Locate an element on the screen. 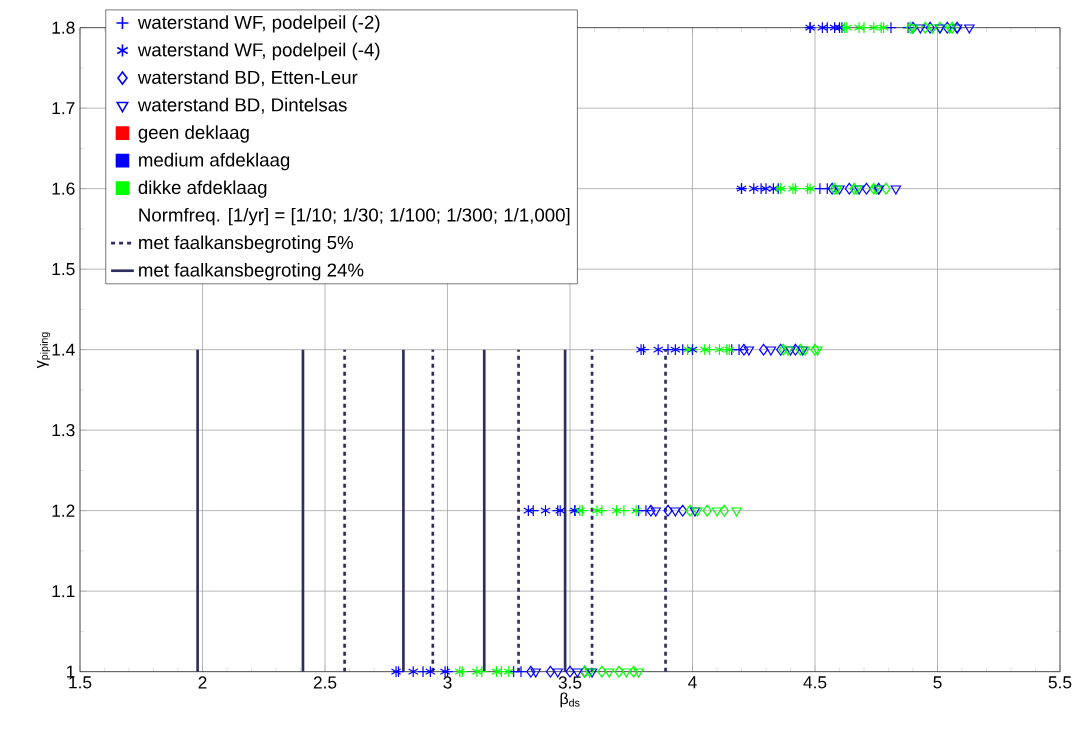 The height and width of the screenshot is (745, 1077). x-axis-title: β$_{ds}$ is located at coordinates (570, 700).